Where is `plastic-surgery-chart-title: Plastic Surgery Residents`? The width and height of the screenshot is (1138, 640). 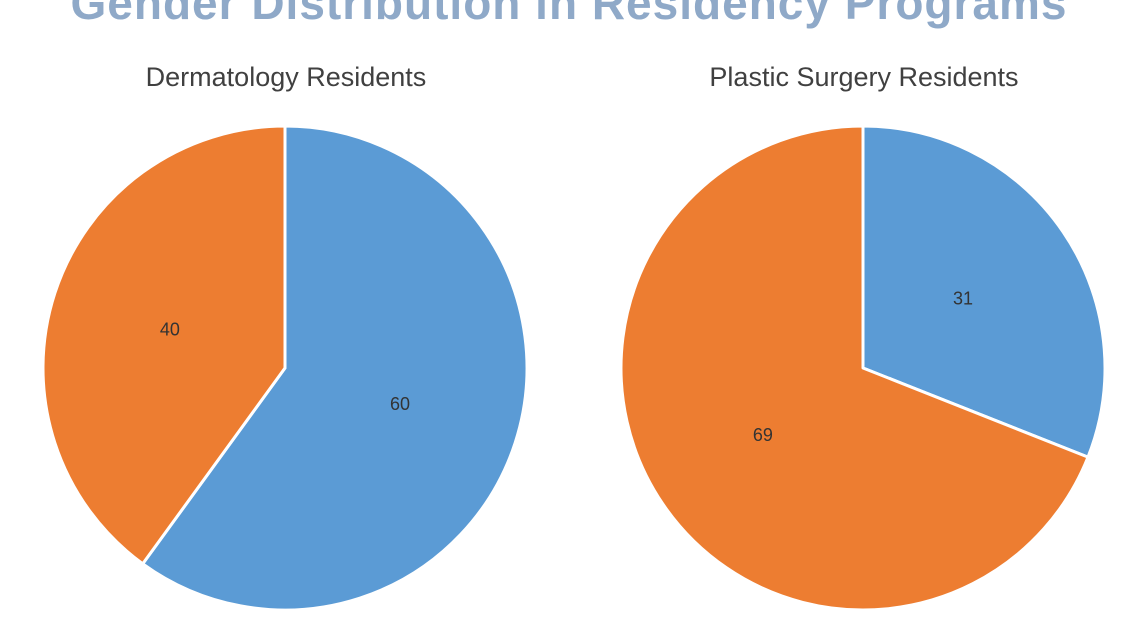 plastic-surgery-chart-title: Plastic Surgery Residents is located at coordinates (864, 77).